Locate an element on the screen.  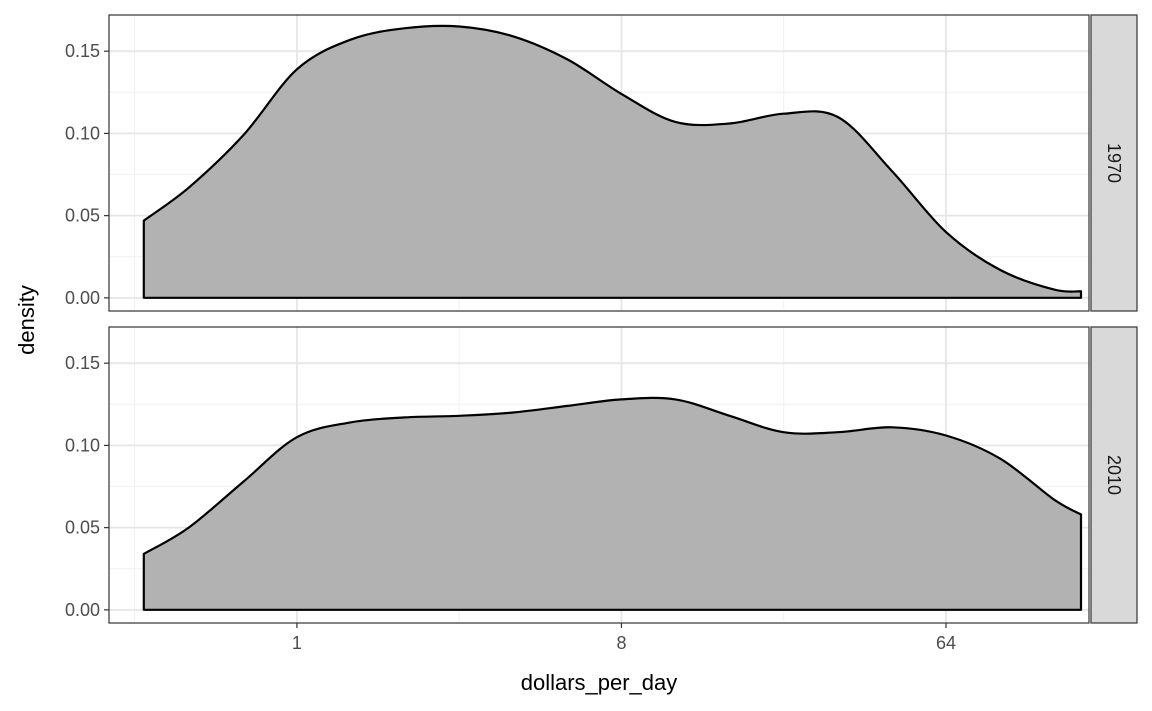
facet-strip-1970 is located at coordinates (1114, 163).